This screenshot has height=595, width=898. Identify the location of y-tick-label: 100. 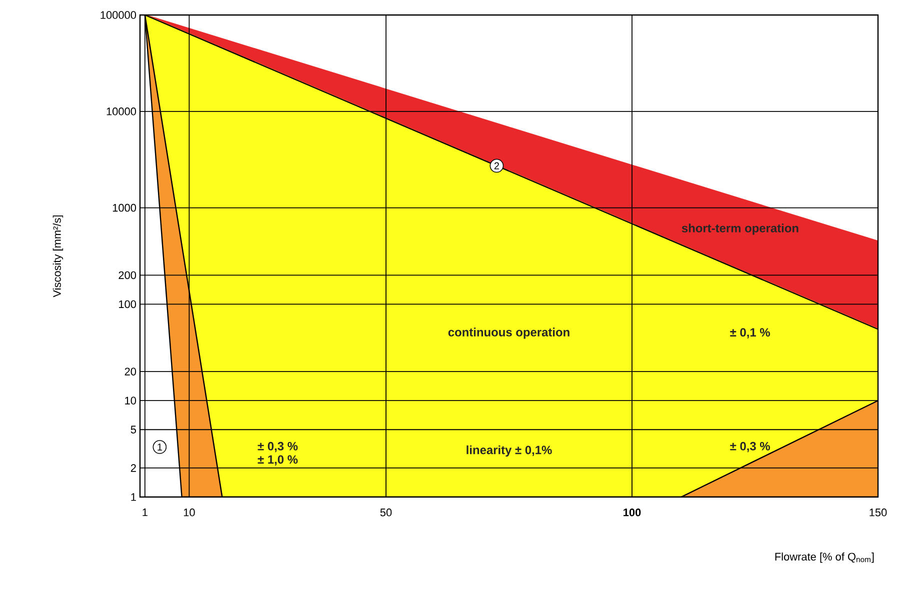
(127, 304).